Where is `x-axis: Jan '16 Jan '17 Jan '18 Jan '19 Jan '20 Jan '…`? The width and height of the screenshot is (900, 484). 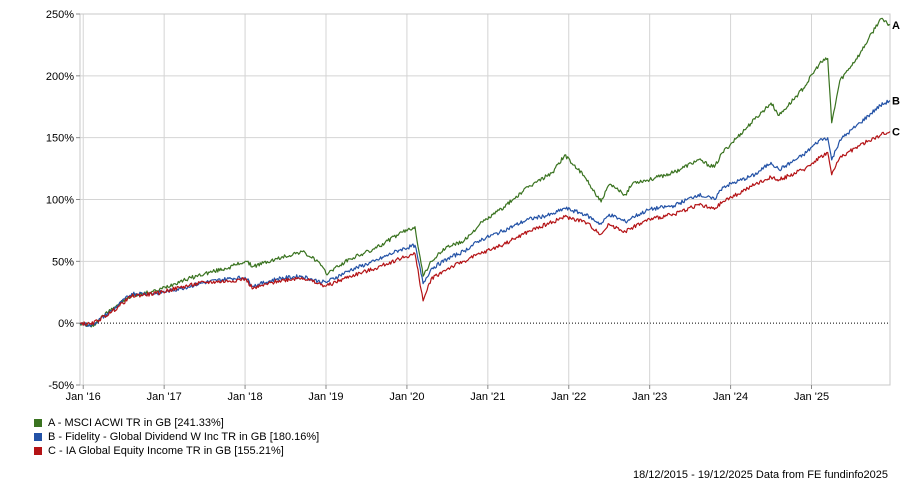
x-axis: Jan '16 Jan '17 Jan '18 Jan '19 Jan '20 Jan '… is located at coordinates (447, 392).